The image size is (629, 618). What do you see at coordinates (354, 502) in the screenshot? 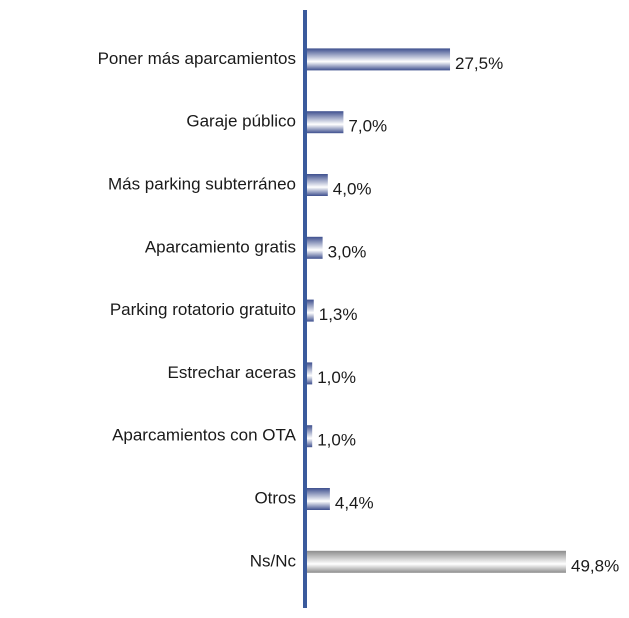
I see `value-label: 4,4%` at bounding box center [354, 502].